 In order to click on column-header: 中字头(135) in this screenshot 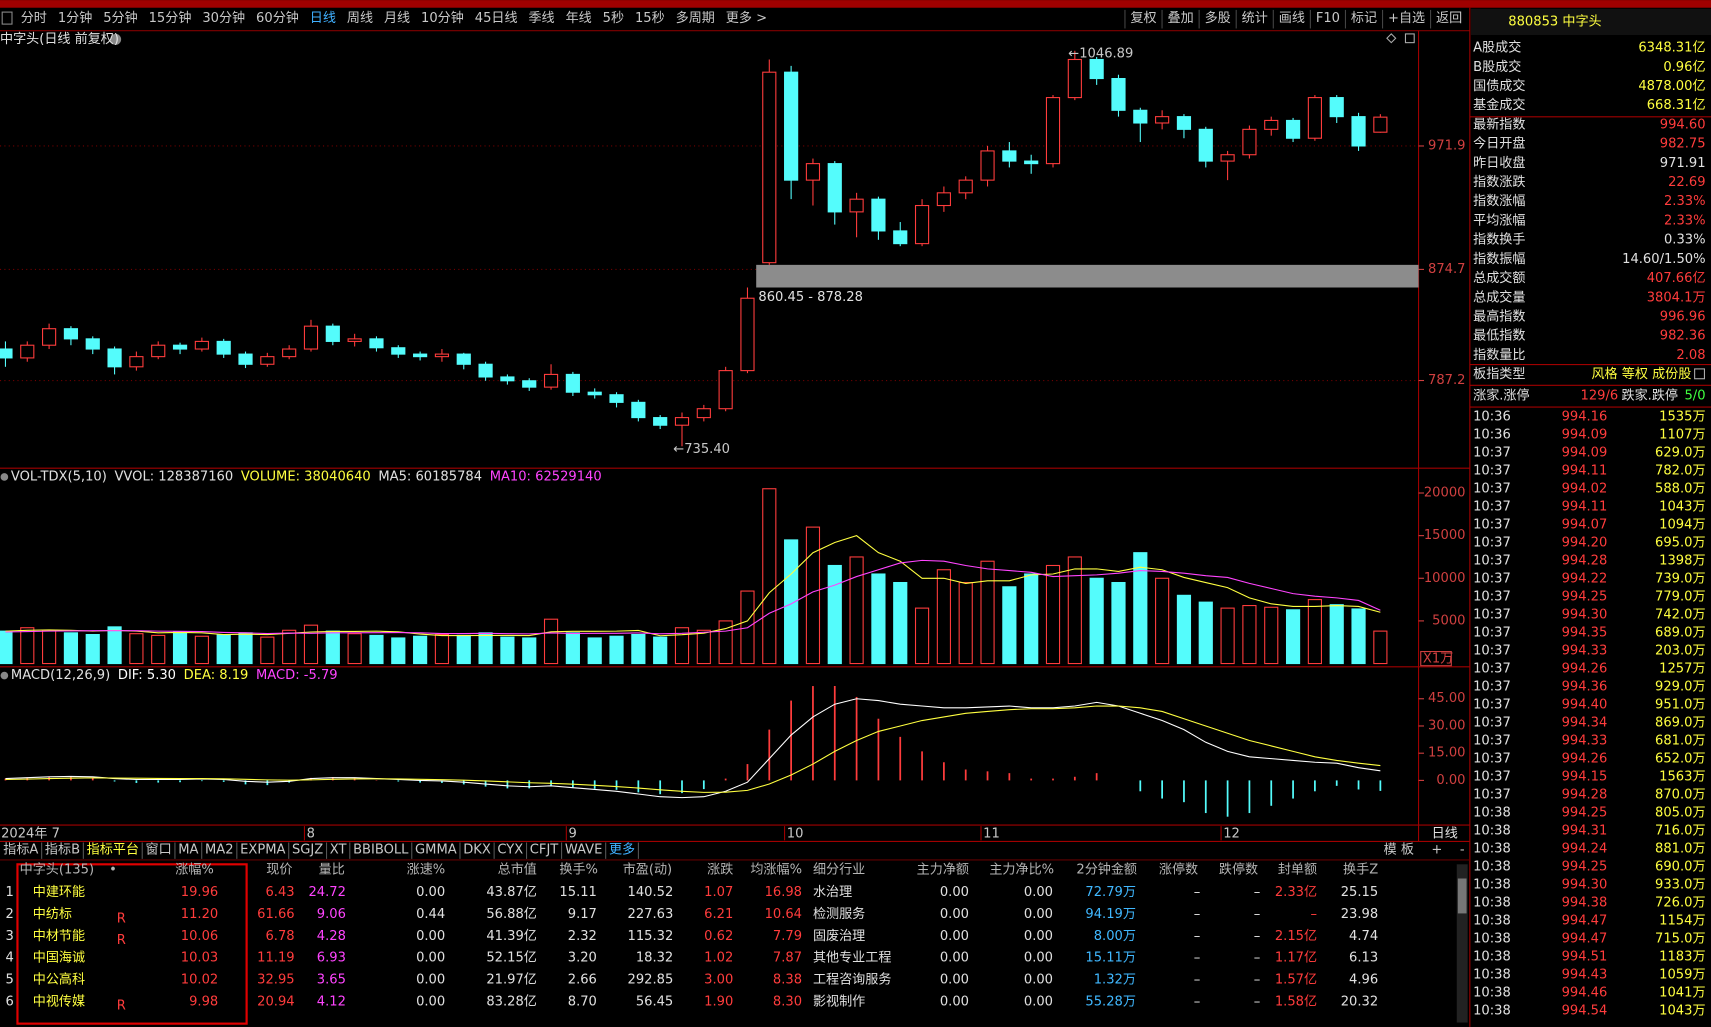, I will do `click(57, 869)`.